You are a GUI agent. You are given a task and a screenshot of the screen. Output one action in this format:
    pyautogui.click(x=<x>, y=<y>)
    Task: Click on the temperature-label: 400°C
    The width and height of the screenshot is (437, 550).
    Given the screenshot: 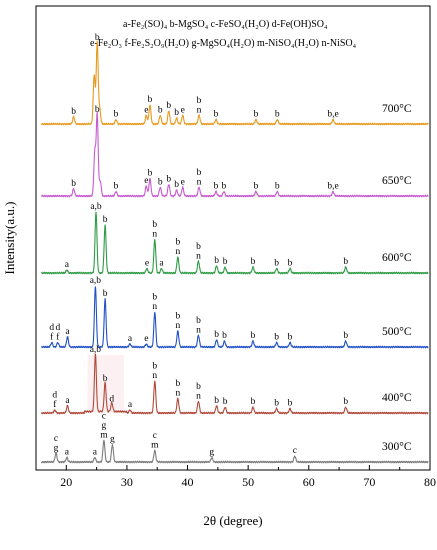 What is the action you would take?
    pyautogui.click(x=397, y=398)
    